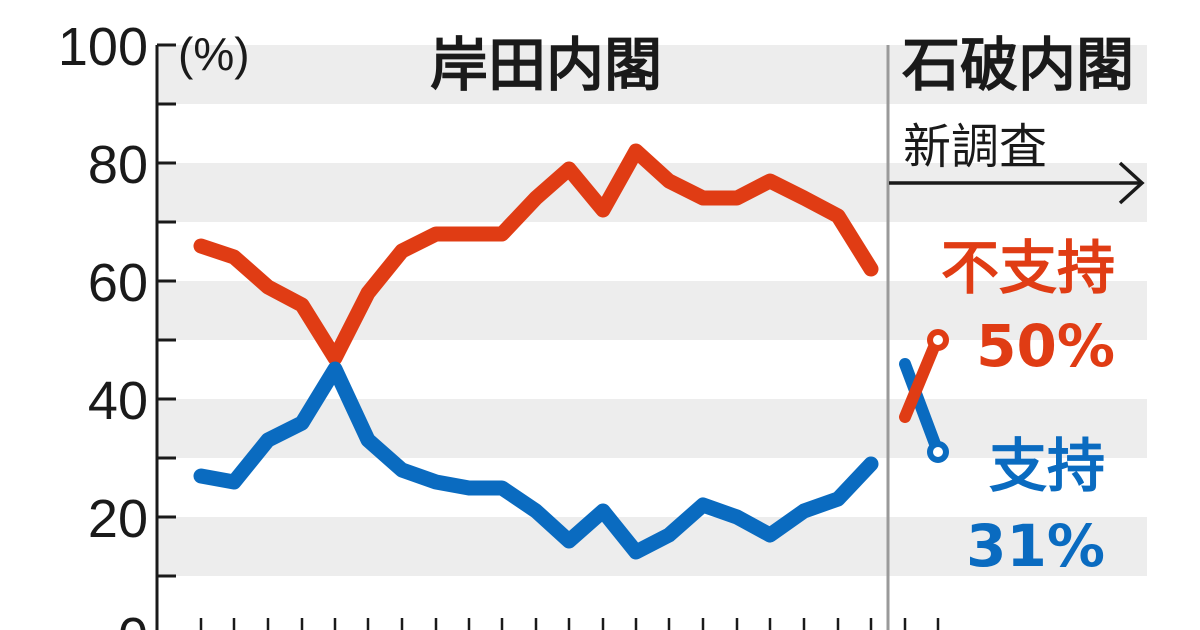 The height and width of the screenshot is (630, 1200). I want to click on ytick-20: 20, so click(118, 519).